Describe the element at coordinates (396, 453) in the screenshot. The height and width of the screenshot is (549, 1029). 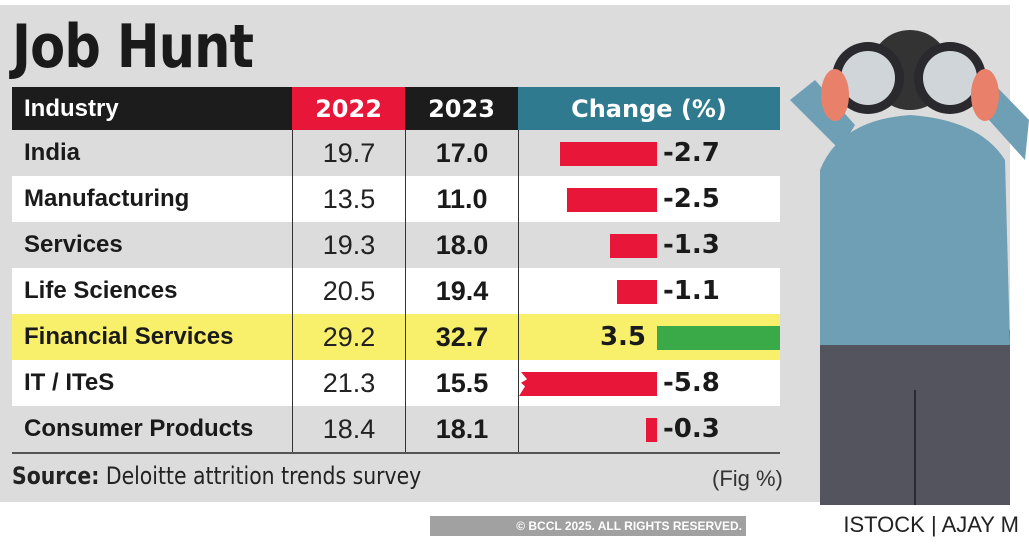
I see `table-bottom-rule` at that location.